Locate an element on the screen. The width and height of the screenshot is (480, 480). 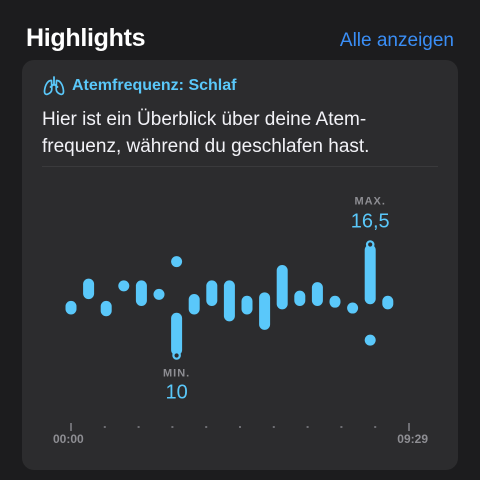
min-annotation-label: MIN. is located at coordinates (176, 373).